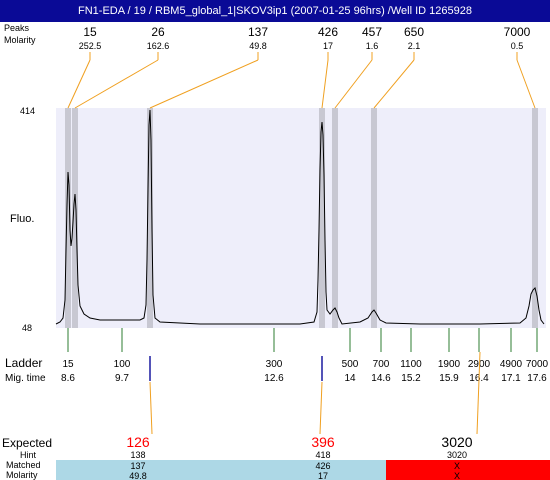 Image resolution: width=550 pixels, height=480 pixels. I want to click on expected-size-label: 396, so click(323, 442).